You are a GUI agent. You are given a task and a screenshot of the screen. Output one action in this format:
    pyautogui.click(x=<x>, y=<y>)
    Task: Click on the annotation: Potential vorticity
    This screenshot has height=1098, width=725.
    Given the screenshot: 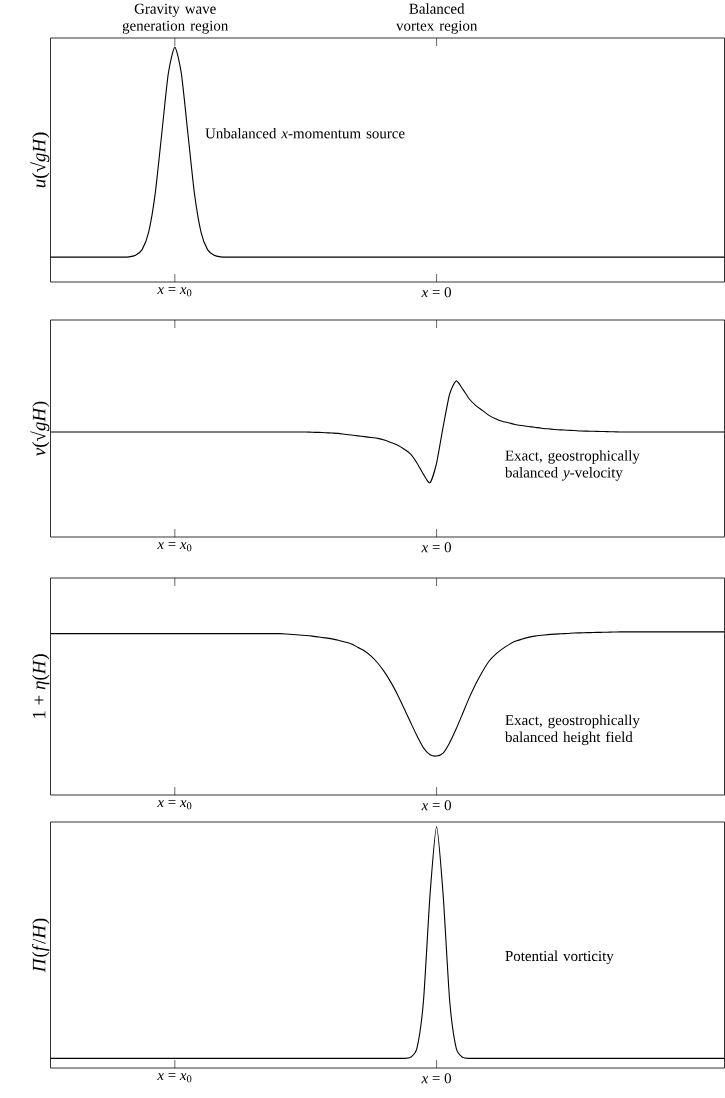 What is the action you would take?
    pyautogui.click(x=559, y=957)
    